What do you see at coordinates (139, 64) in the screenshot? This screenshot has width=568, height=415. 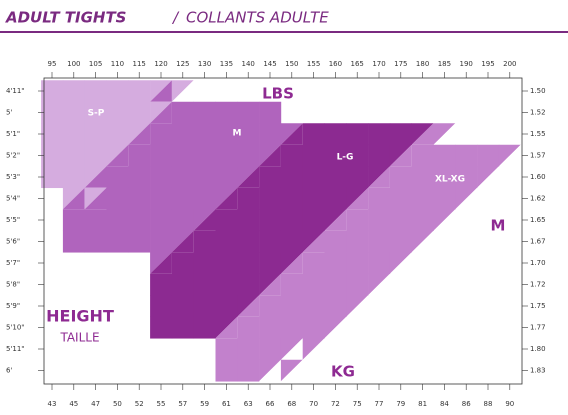 I see `lbs-tick-label: 115` at bounding box center [139, 64].